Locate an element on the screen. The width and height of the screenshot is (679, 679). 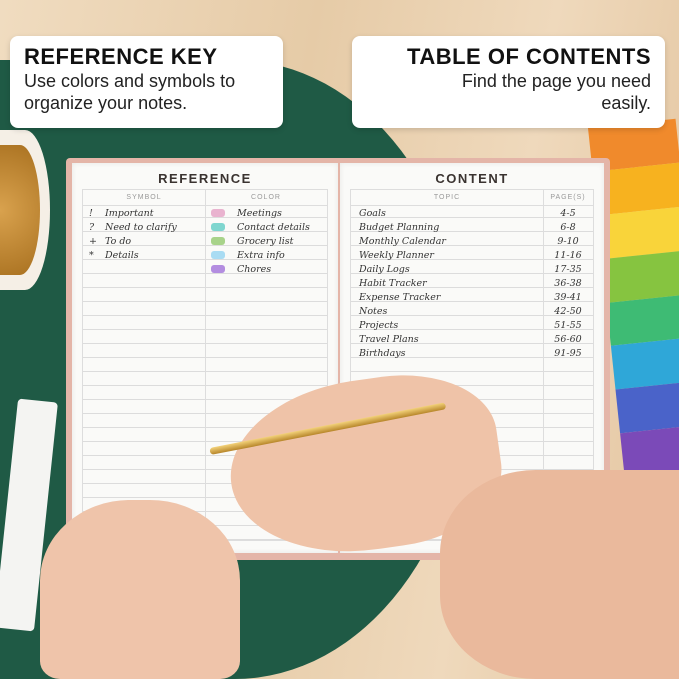
symbol-label: Details is located at coordinates (122, 255).